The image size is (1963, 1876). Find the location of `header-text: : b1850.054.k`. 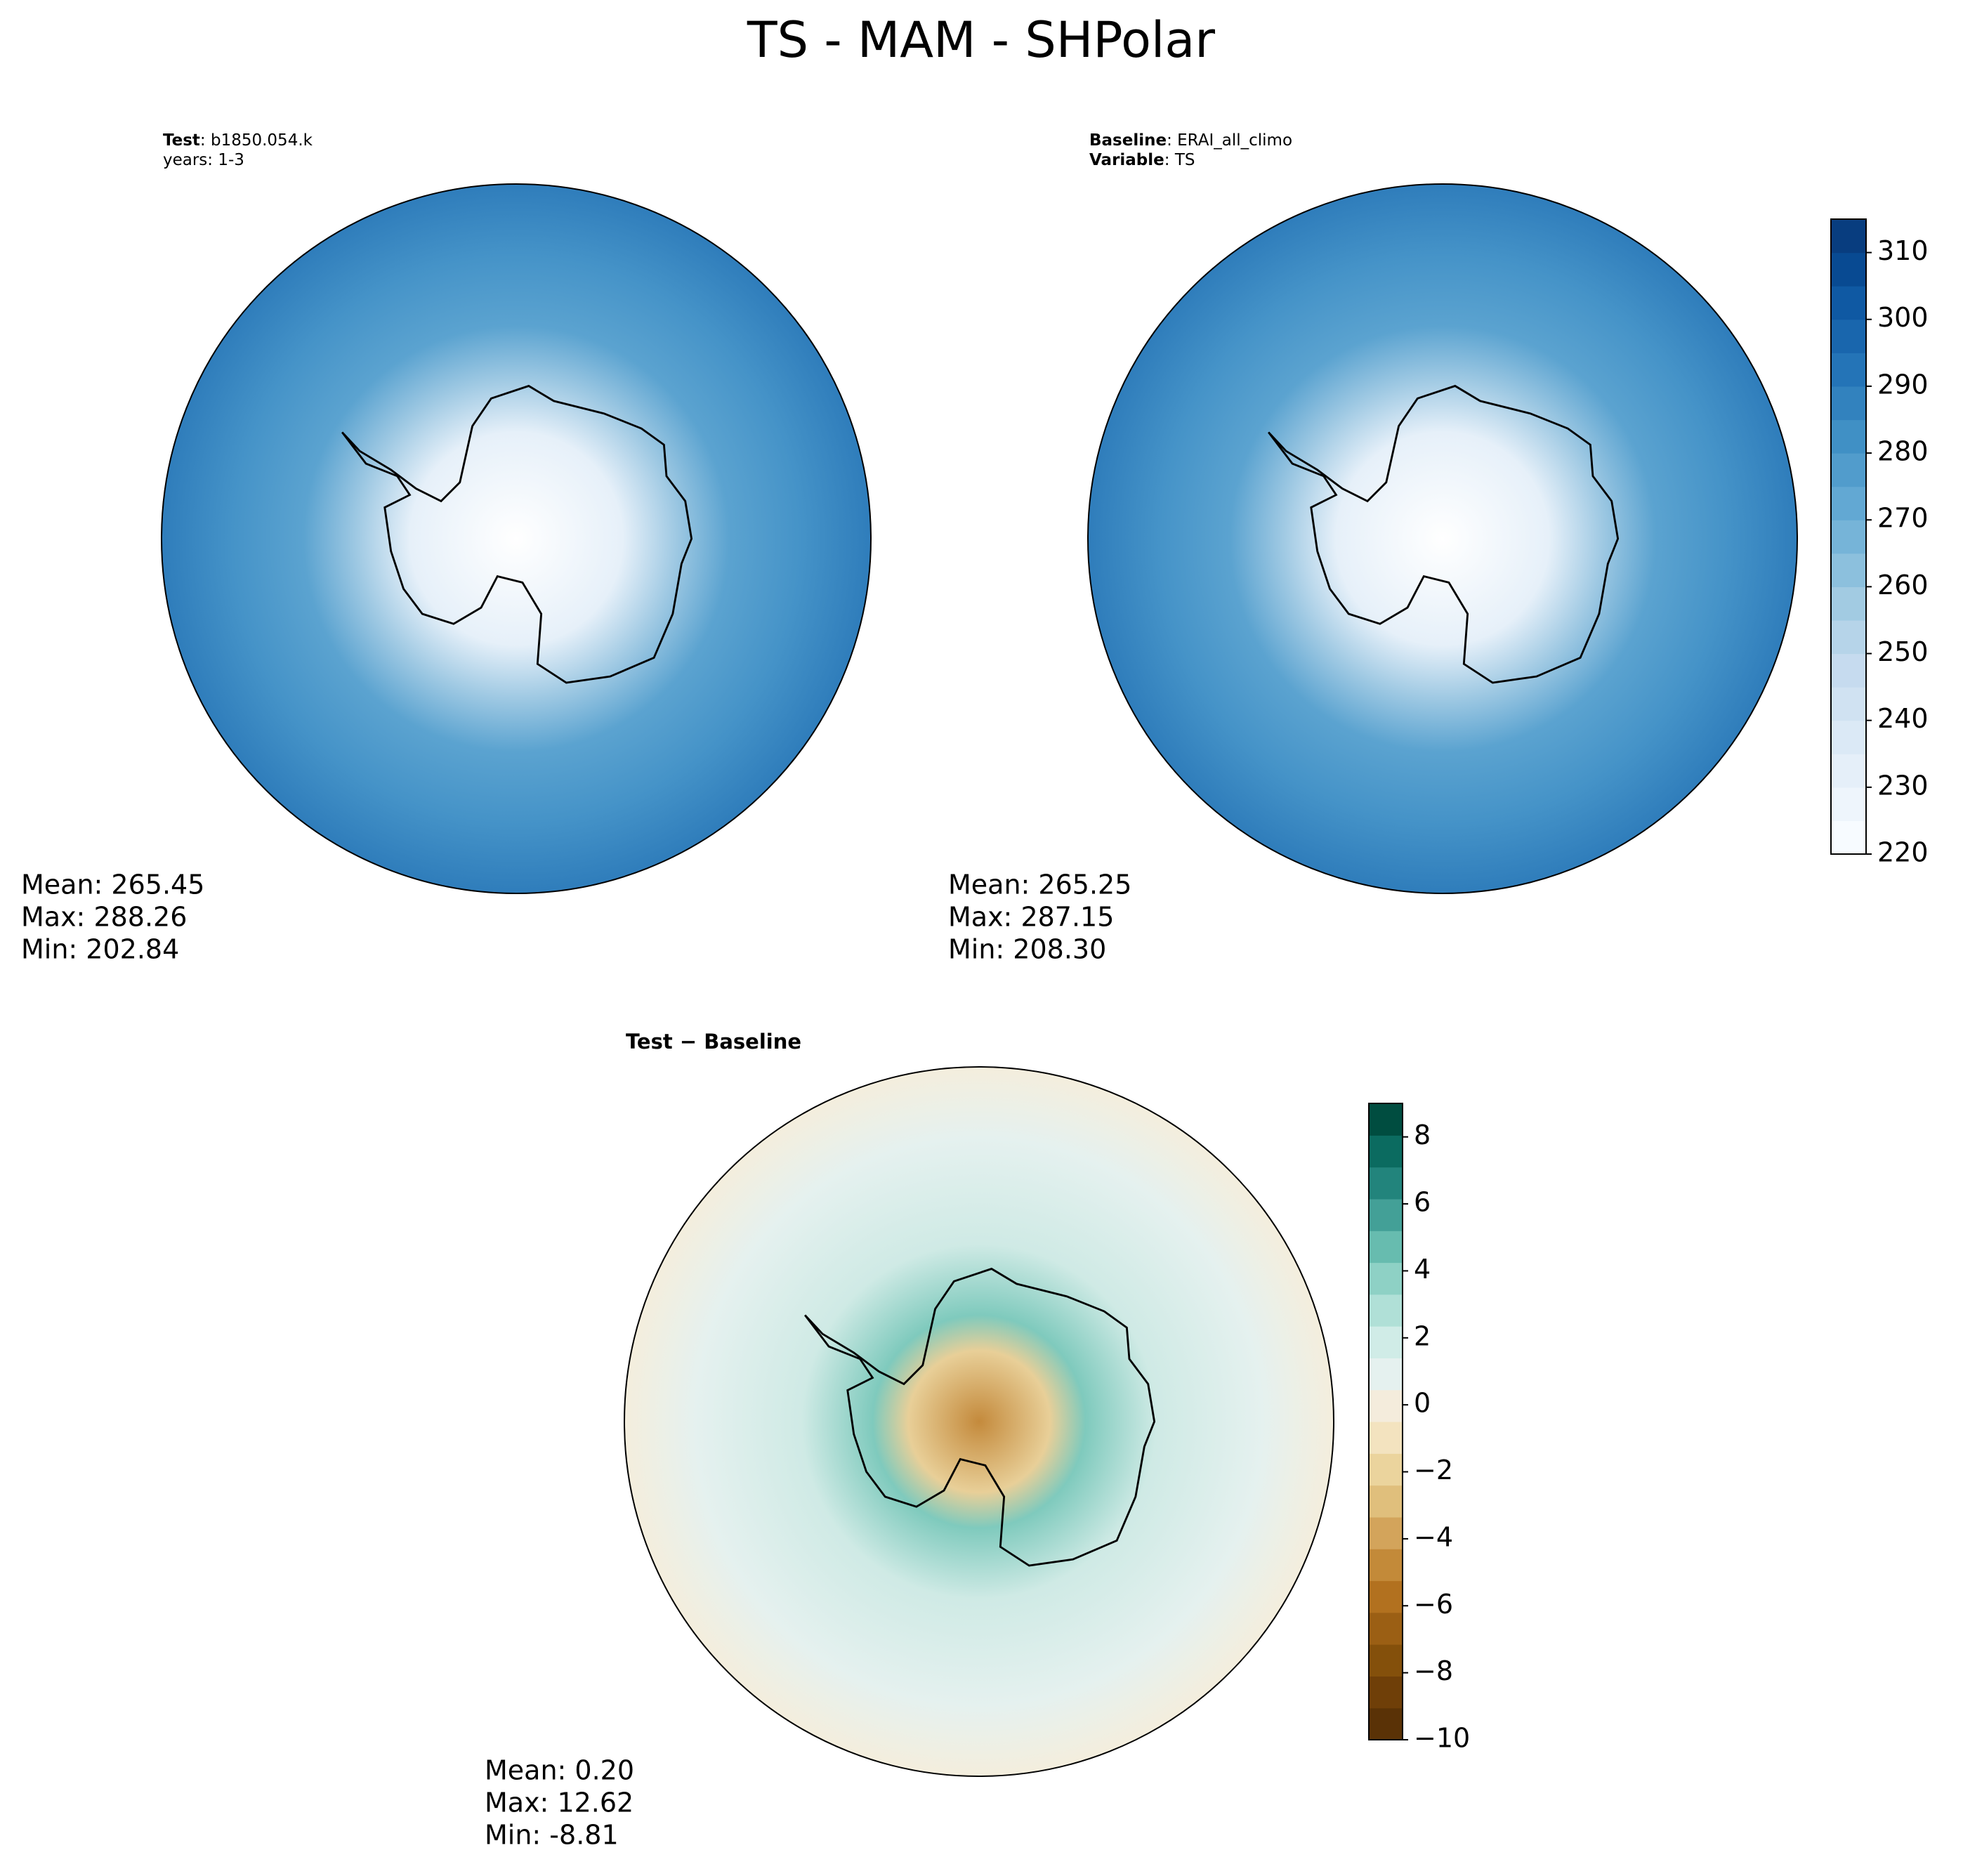

header-text: : b1850.054.k is located at coordinates (256, 140).